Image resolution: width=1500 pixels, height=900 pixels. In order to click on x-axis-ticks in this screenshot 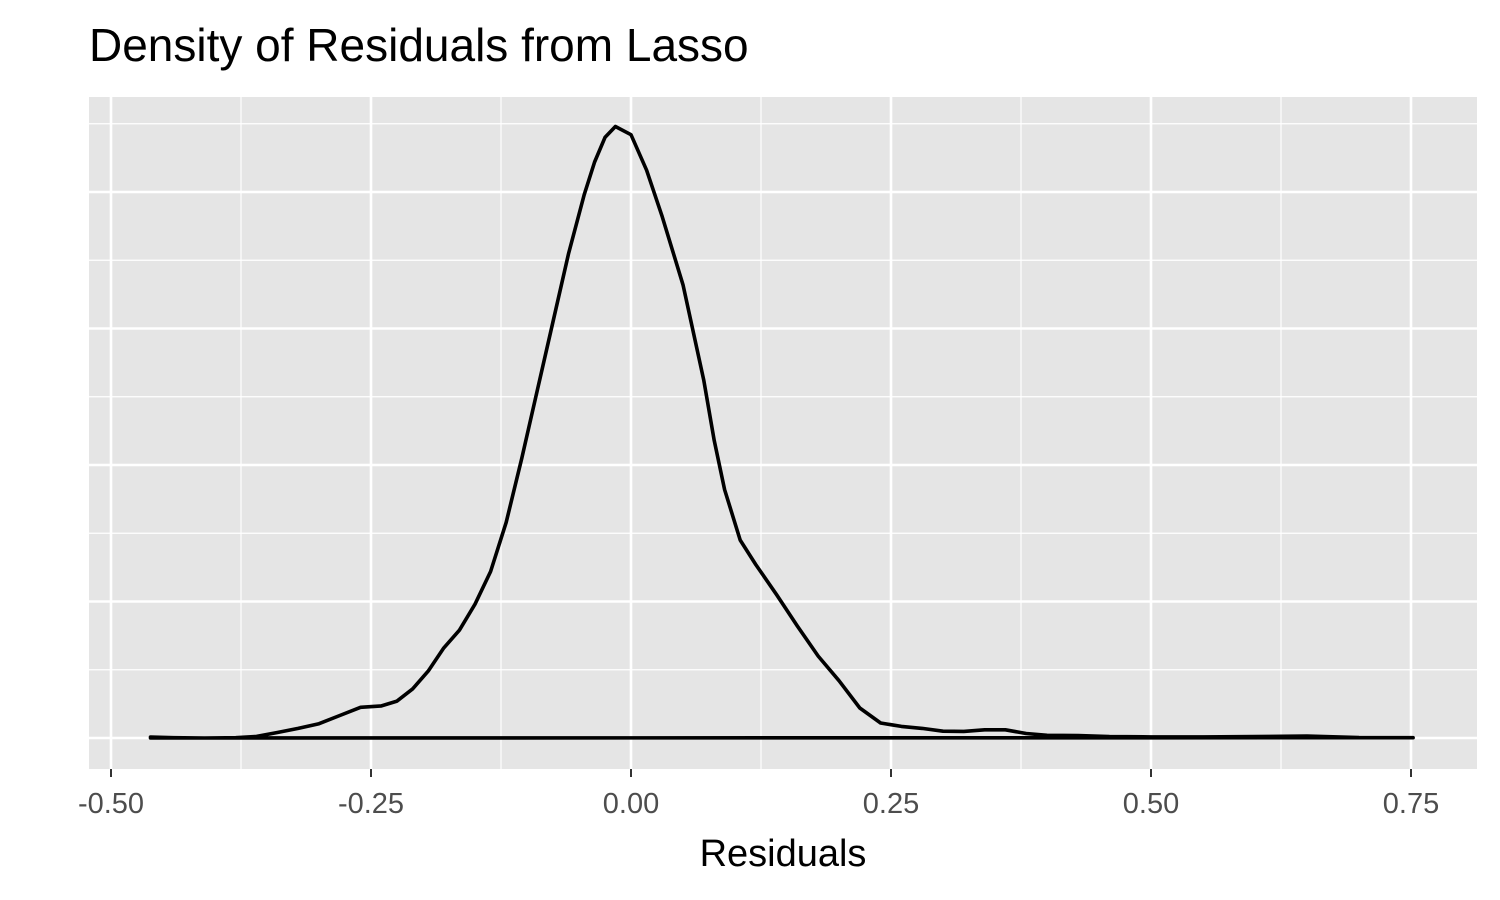, I will do `click(761, 773)`.